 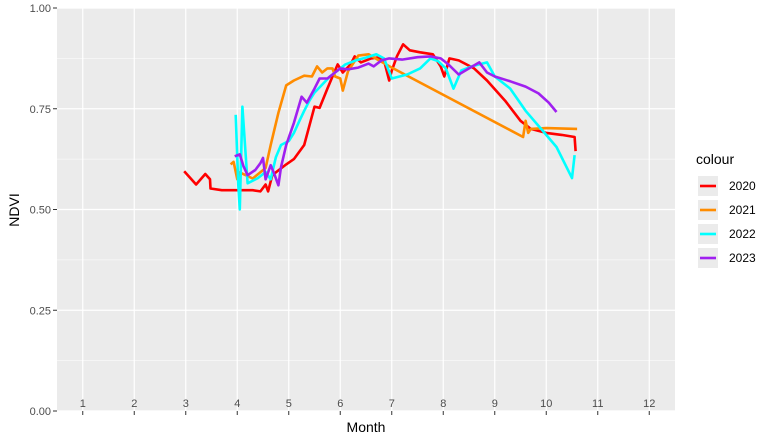 What do you see at coordinates (742, 210) in the screenshot?
I see `legend-label-2021: 2021` at bounding box center [742, 210].